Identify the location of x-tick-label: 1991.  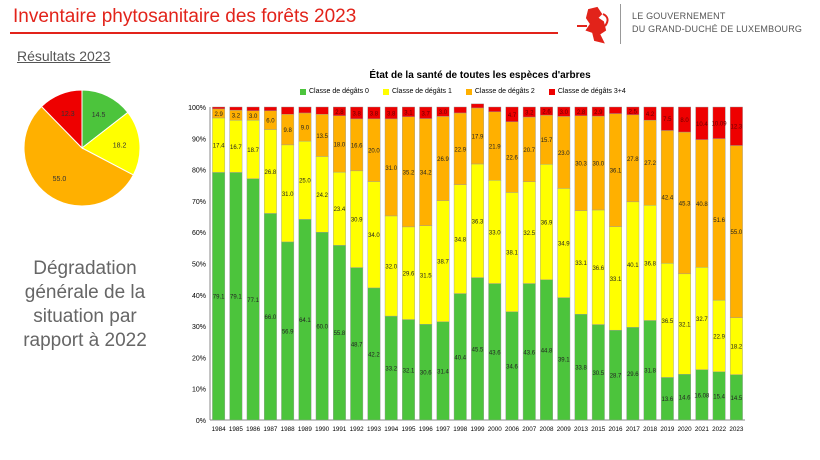
(339, 429).